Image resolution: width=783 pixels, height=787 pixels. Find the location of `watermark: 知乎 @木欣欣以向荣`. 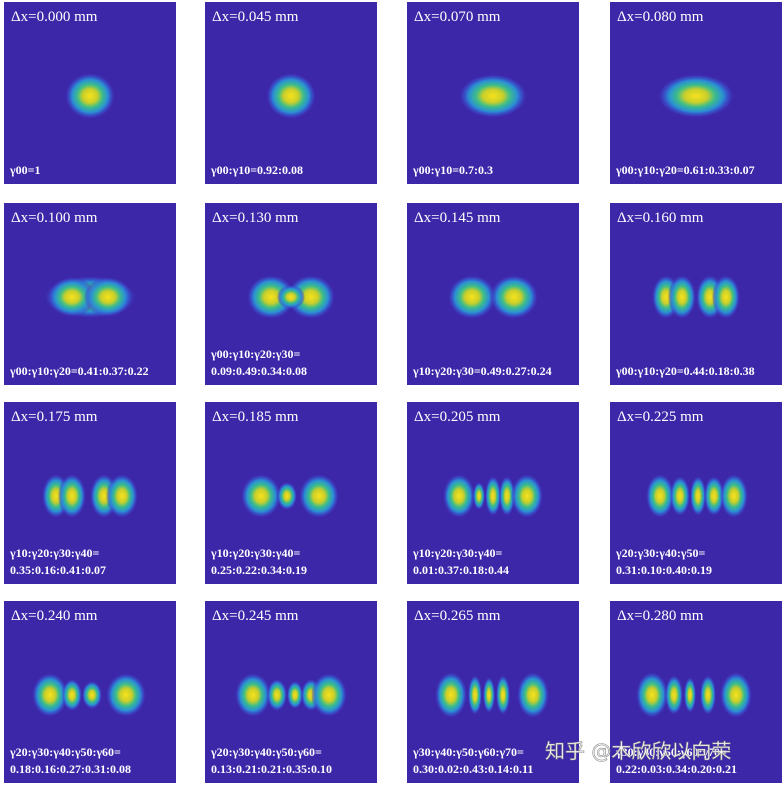

watermark: 知乎 @木欣欣以向荣 is located at coordinates (638, 751).